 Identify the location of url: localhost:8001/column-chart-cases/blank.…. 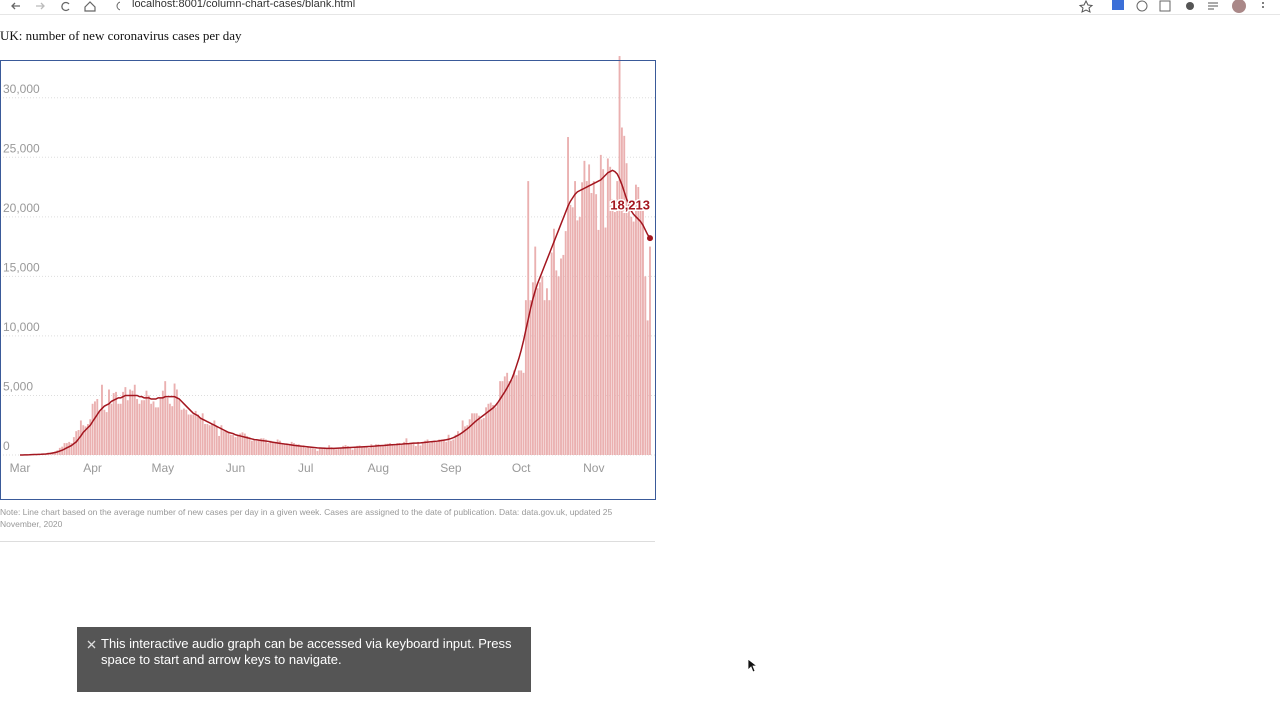
(244, 5).